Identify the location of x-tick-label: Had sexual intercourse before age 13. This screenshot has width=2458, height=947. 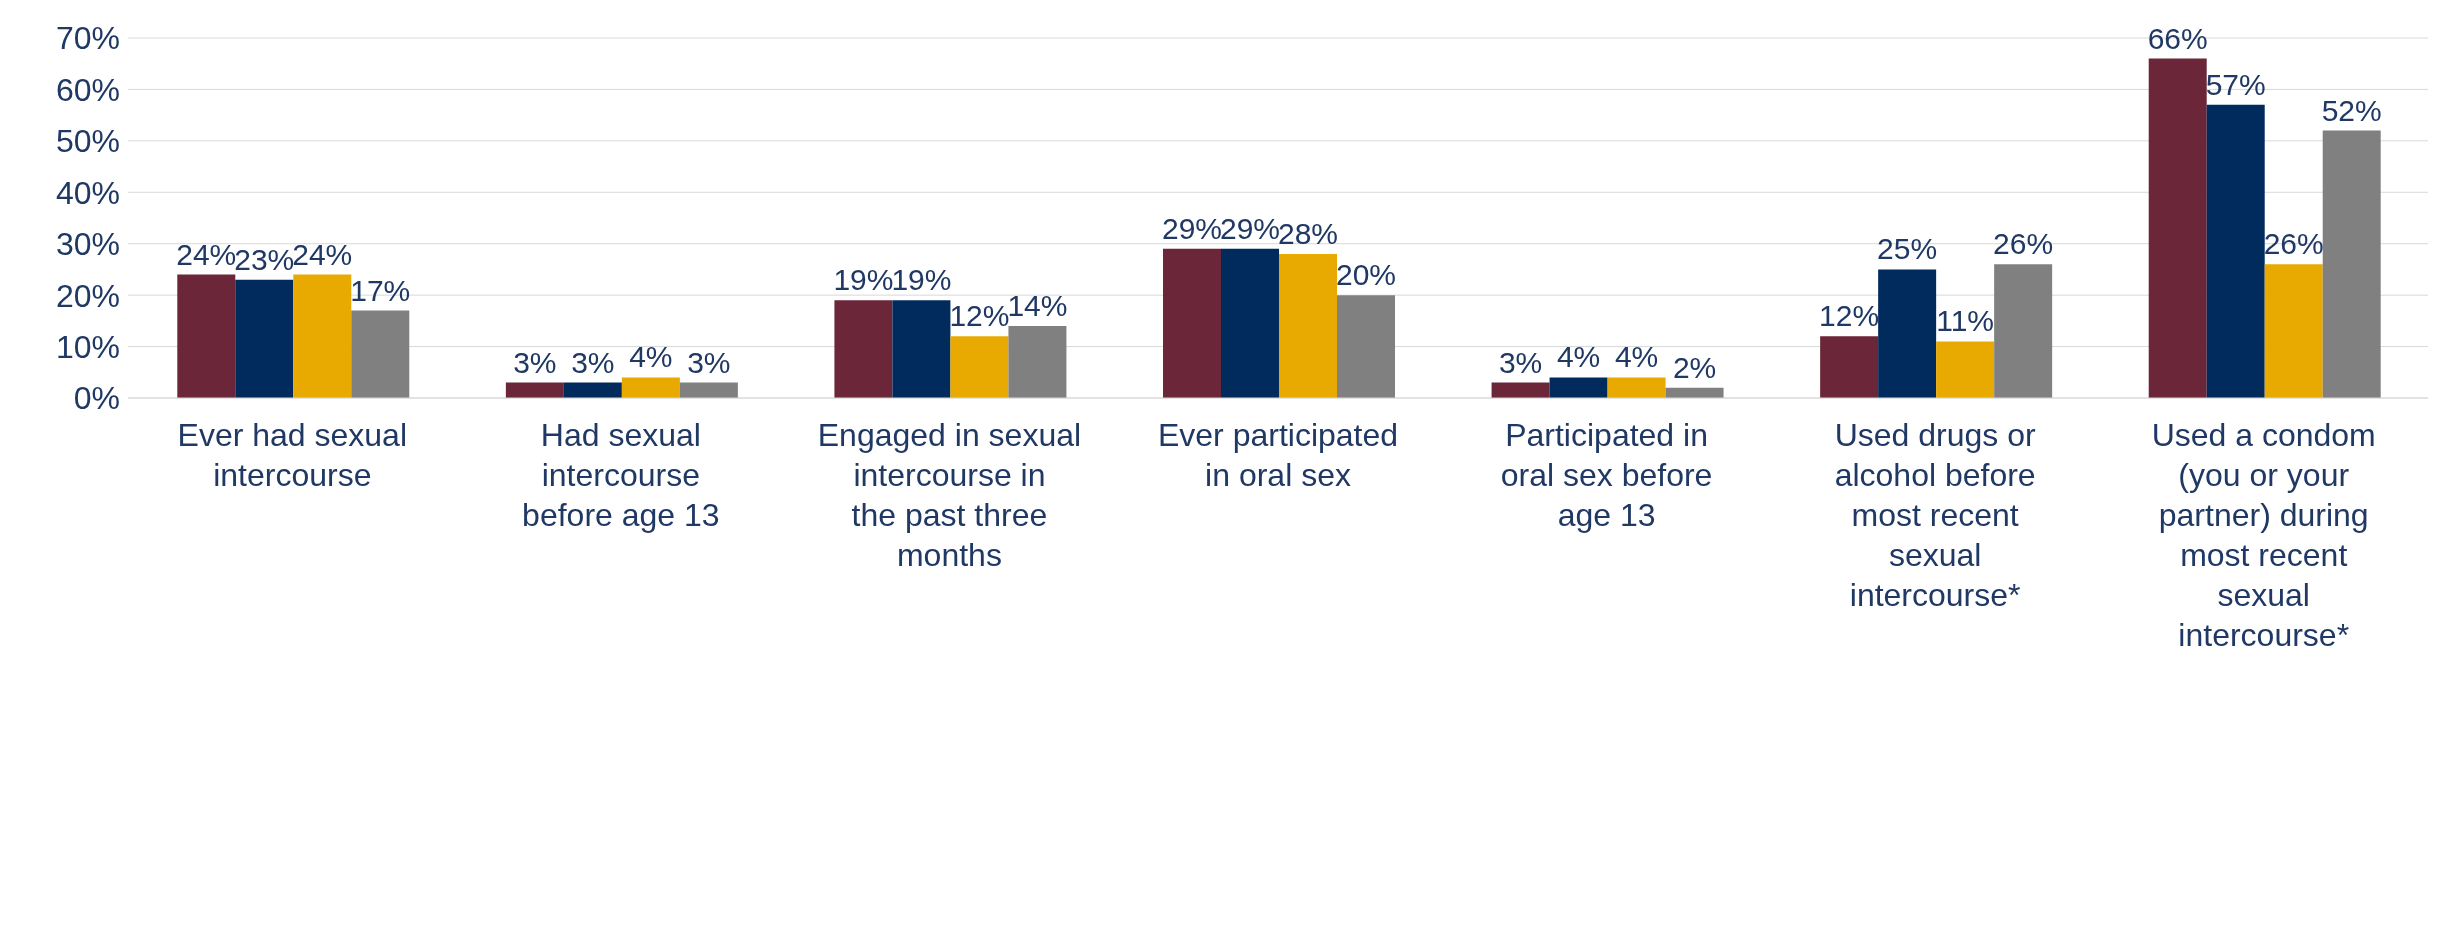
(621, 475).